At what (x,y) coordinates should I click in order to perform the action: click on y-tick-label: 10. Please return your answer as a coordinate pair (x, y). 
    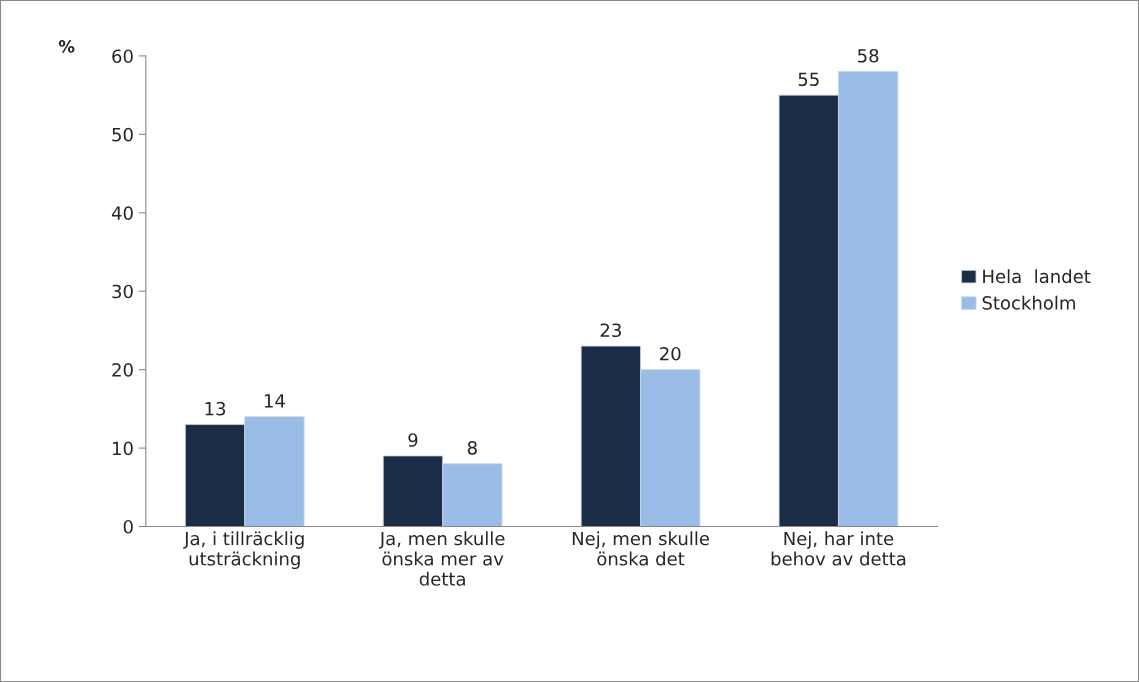
    Looking at the image, I should click on (122, 448).